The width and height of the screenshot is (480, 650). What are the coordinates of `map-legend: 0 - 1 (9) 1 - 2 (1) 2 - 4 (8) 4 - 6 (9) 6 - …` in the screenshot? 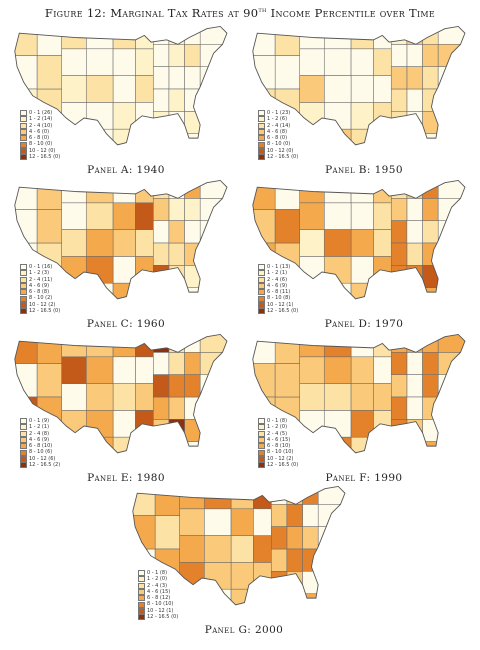 It's located at (40, 443).